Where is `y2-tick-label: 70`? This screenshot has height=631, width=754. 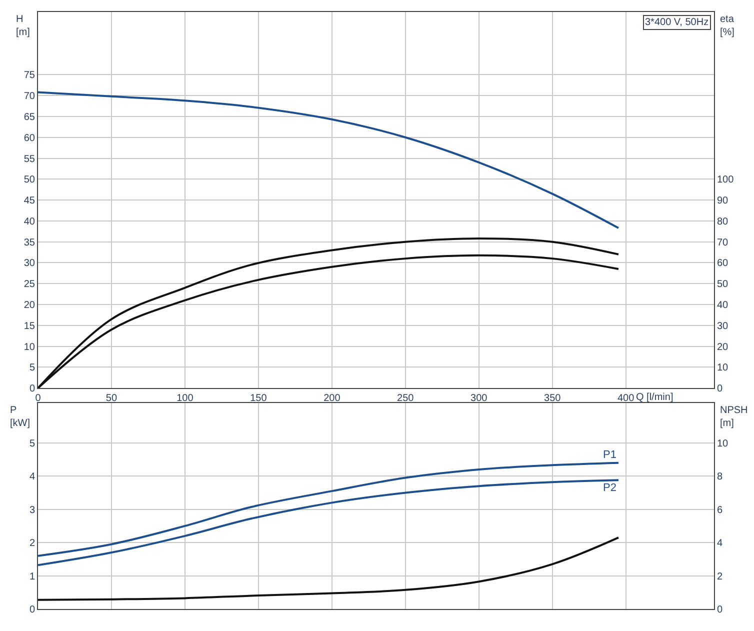
y2-tick-label: 70 is located at coordinates (723, 242).